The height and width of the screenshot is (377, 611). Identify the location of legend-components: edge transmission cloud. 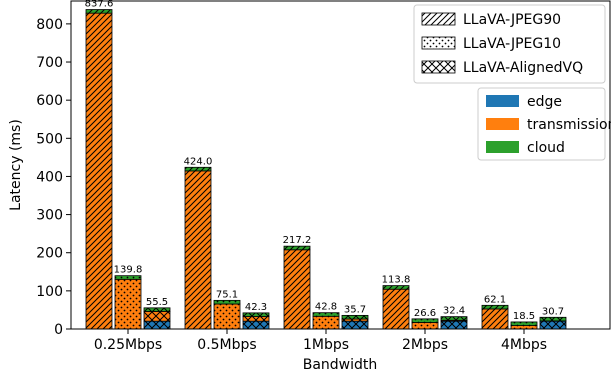
(544, 124).